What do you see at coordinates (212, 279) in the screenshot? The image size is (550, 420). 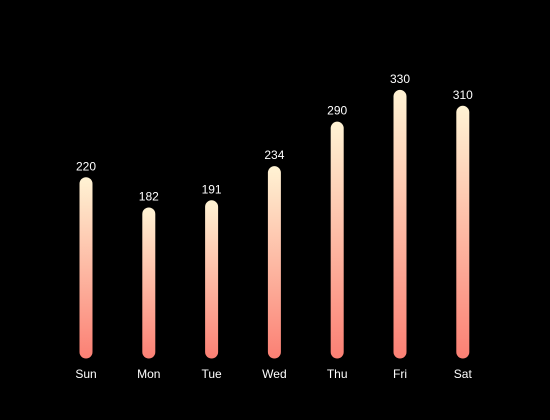 I see `bar-tue` at bounding box center [212, 279].